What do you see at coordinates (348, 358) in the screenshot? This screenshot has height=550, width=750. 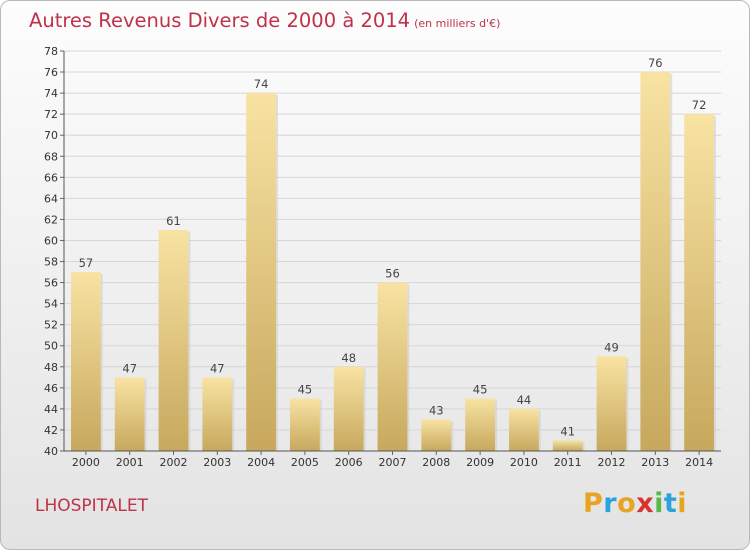 I see `value-label: 48` at bounding box center [348, 358].